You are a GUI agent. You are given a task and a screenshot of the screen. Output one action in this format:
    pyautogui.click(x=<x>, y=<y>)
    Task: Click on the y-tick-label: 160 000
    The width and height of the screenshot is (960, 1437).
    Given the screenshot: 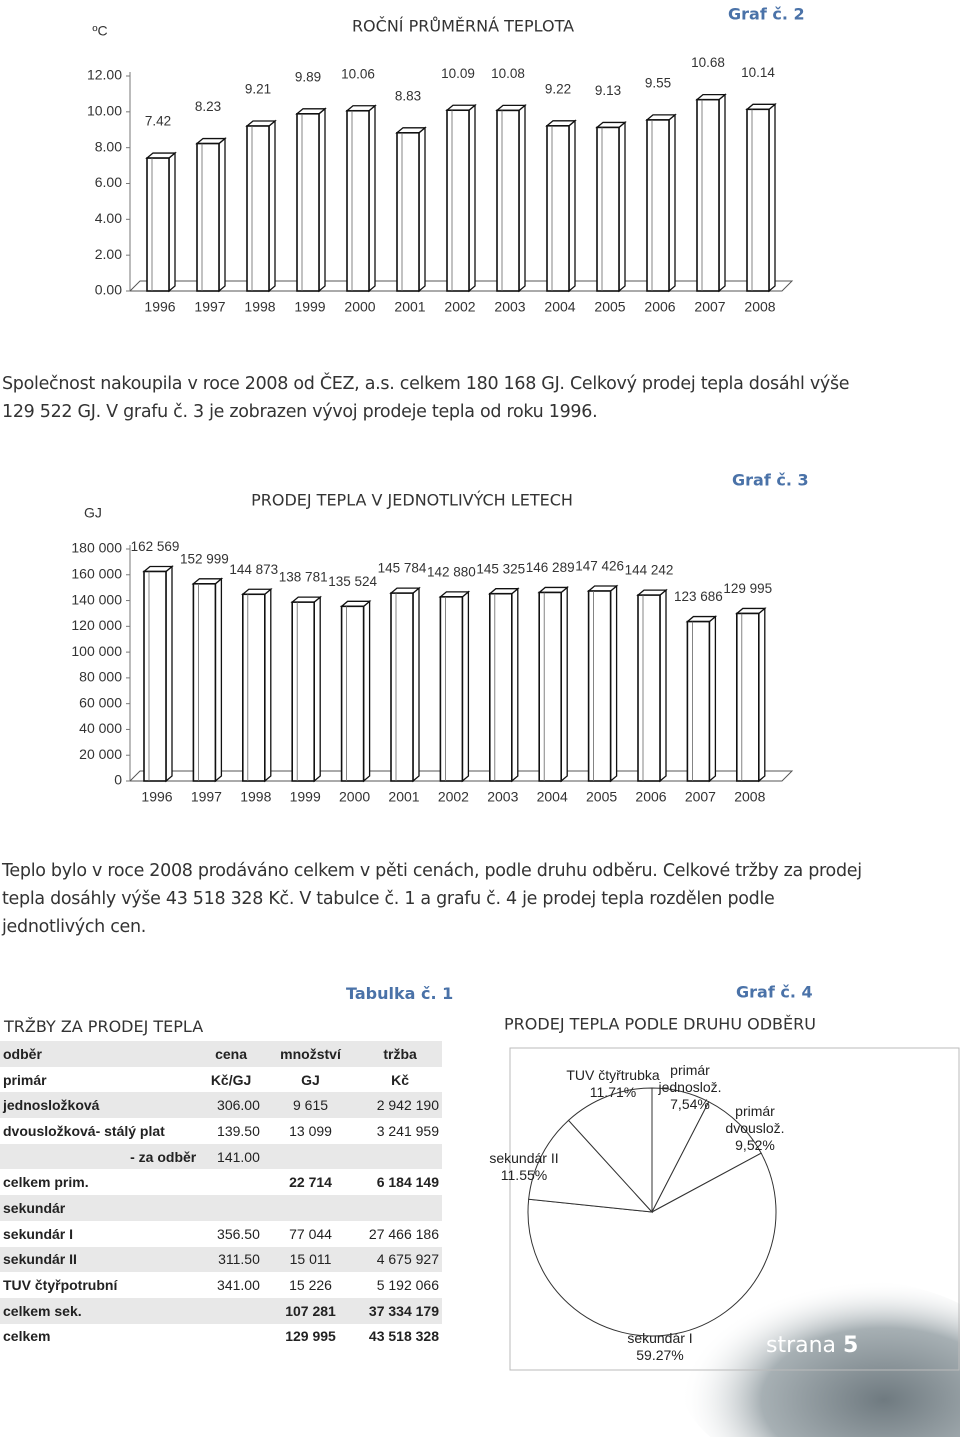 What is the action you would take?
    pyautogui.click(x=96, y=573)
    